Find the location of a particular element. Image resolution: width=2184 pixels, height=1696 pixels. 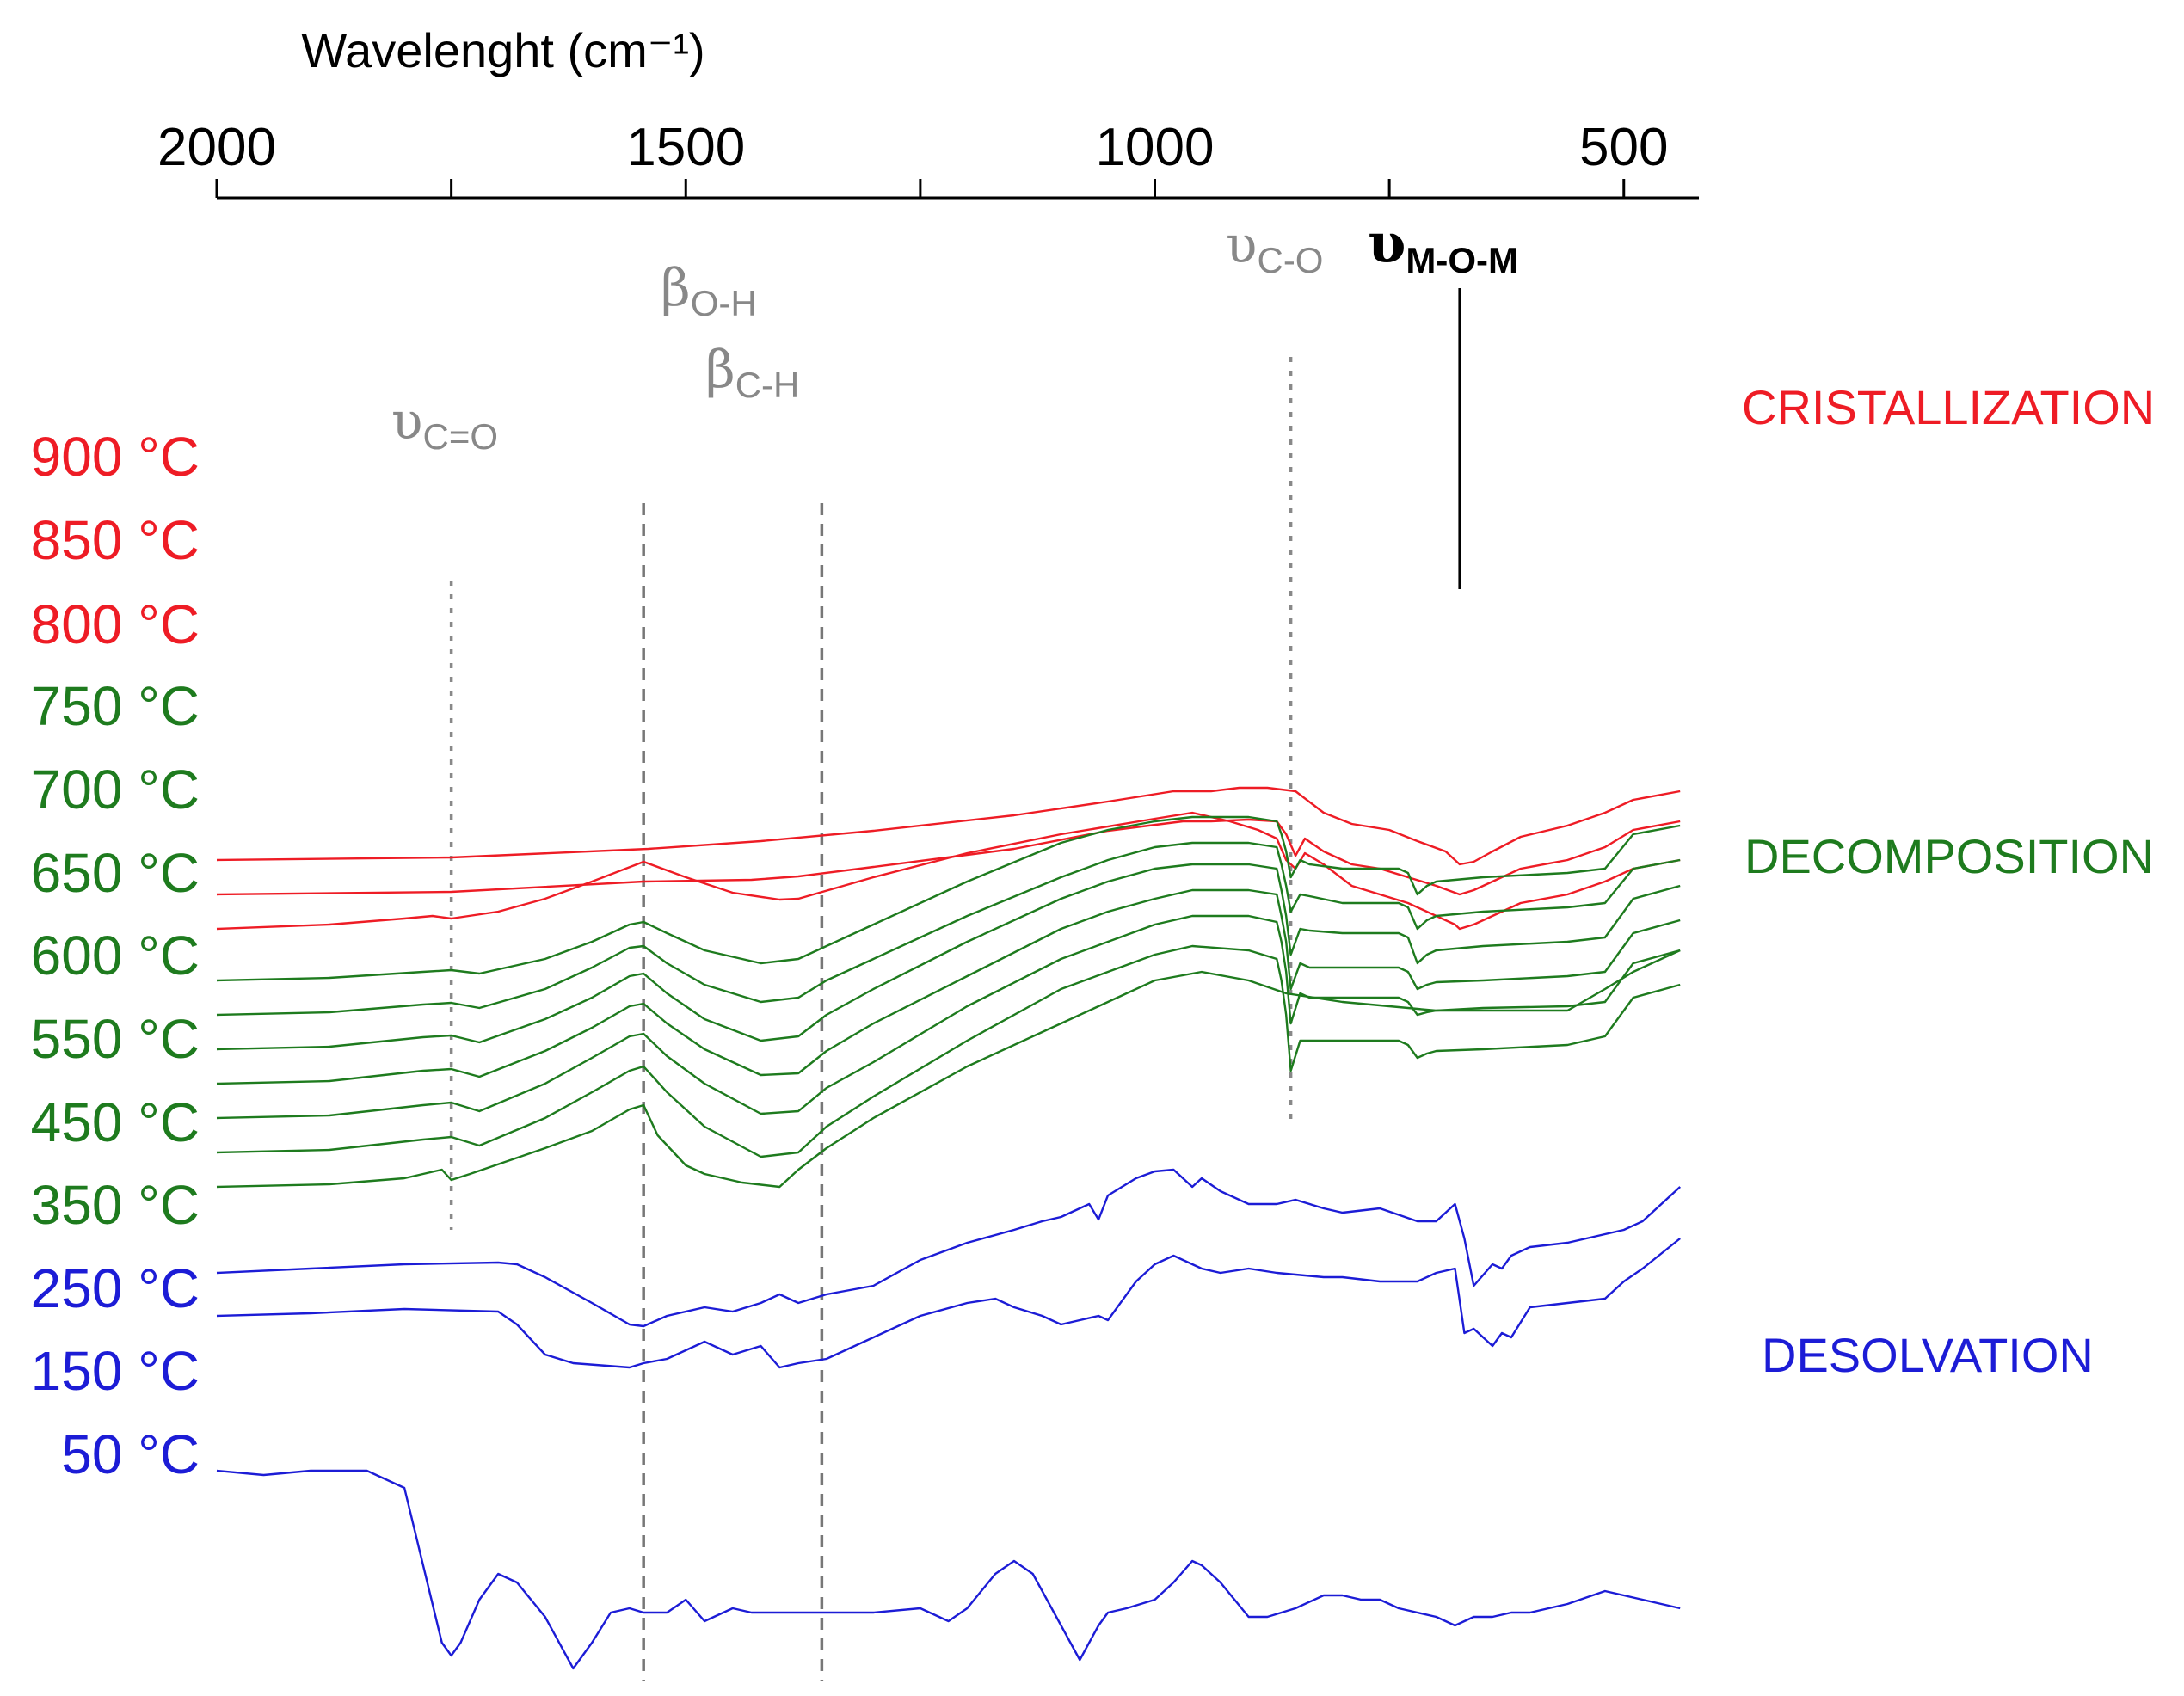

temp-label-450c: 450 °C is located at coordinates (116, 1122).